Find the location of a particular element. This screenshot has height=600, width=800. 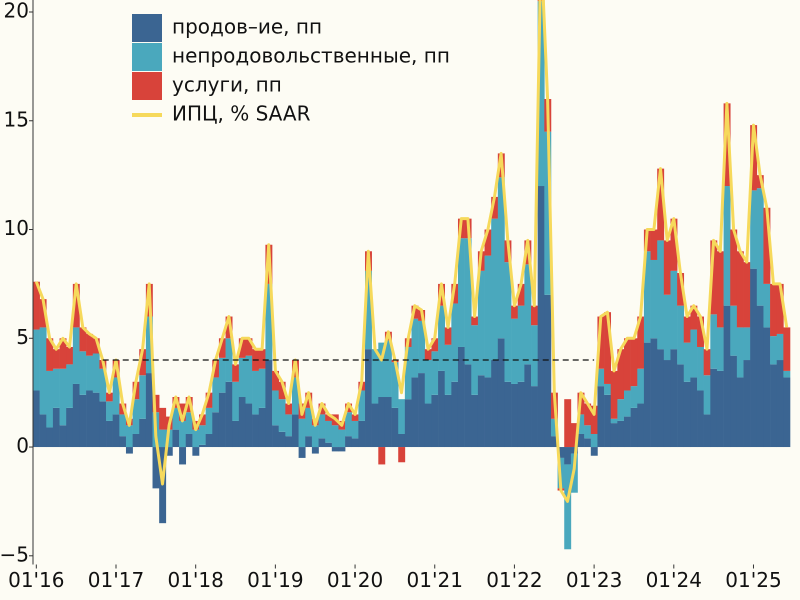

legend-label: продов–ие, пп is located at coordinates (247, 27).